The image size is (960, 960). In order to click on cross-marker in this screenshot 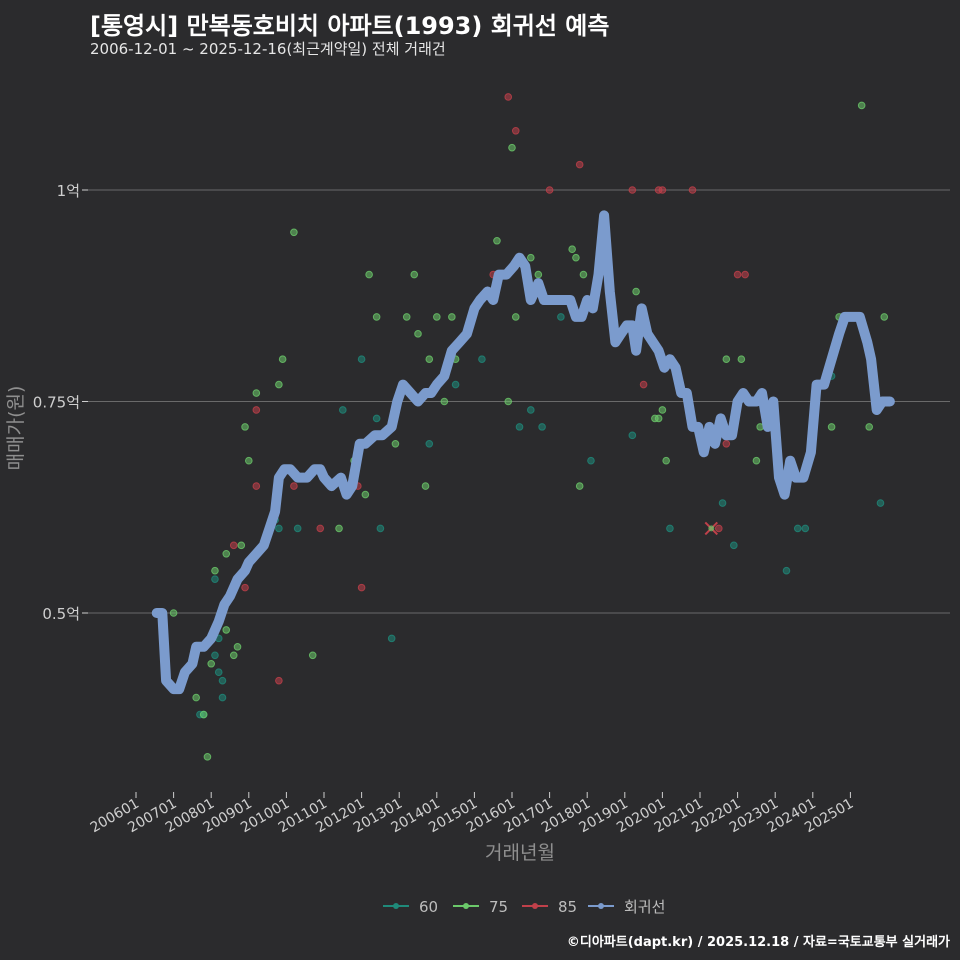, I will do `click(711, 528)`.